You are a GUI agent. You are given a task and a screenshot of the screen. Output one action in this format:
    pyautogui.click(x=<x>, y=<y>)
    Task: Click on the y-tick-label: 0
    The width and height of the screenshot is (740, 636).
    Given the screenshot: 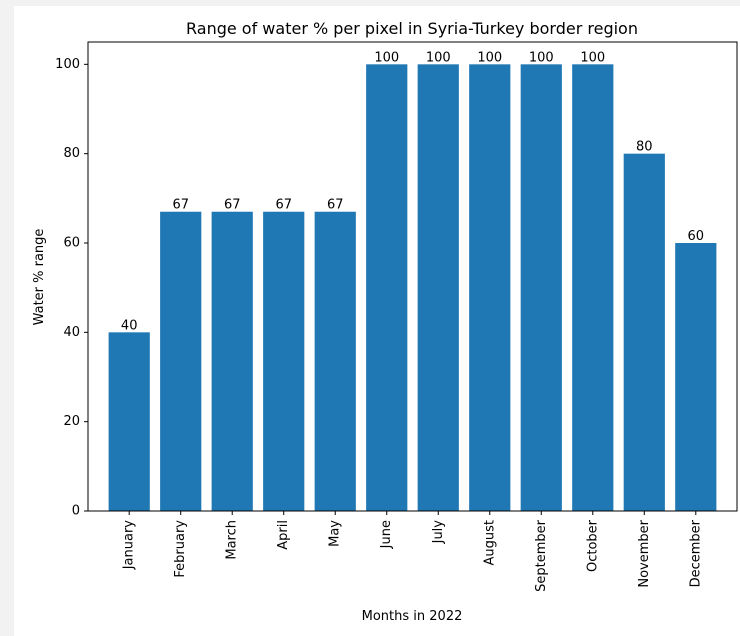 What is the action you would take?
    pyautogui.click(x=76, y=511)
    